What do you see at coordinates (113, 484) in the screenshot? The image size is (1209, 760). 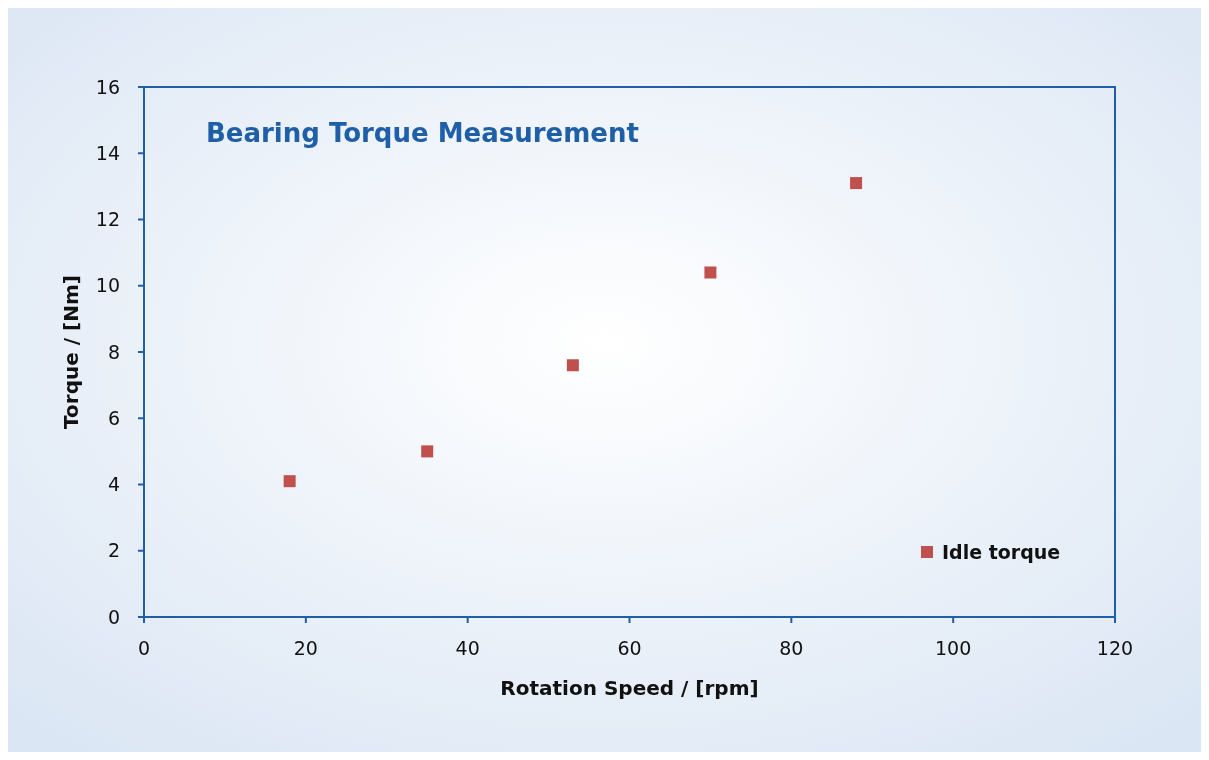 I see `y-tick-label: 4` at bounding box center [113, 484].